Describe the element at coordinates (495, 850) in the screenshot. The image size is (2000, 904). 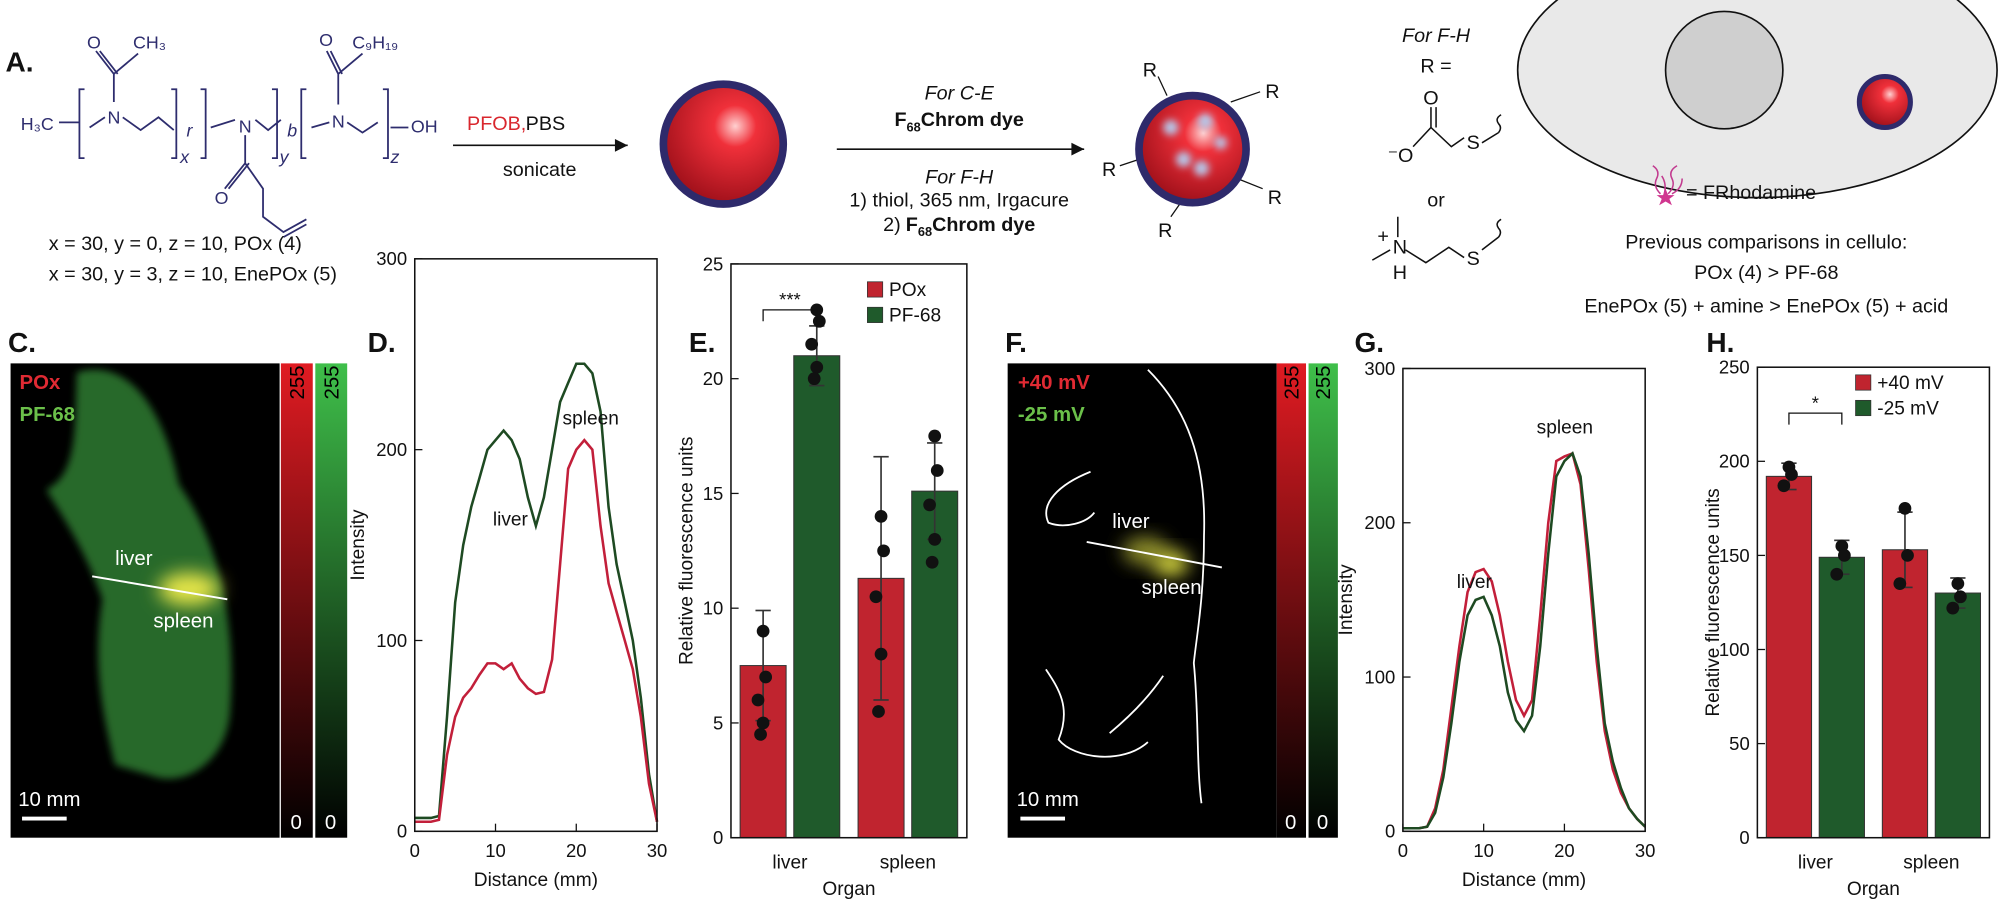
I see `x-tick-label: 10` at that location.